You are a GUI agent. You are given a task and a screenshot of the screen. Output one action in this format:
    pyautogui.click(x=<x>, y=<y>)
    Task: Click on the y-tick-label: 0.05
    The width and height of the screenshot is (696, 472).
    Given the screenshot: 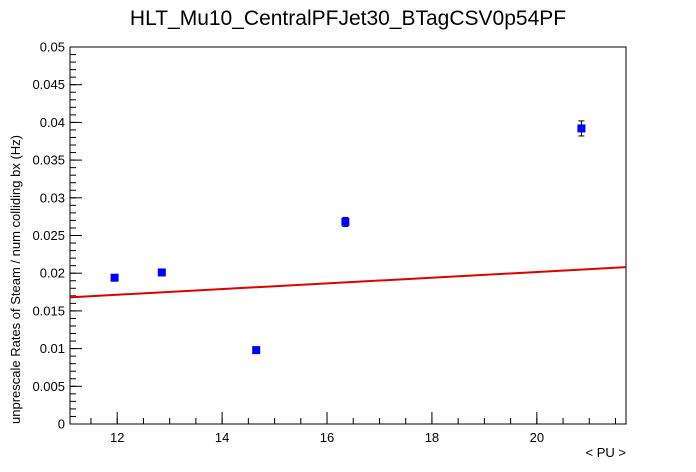 What is the action you would take?
    pyautogui.click(x=52, y=47)
    